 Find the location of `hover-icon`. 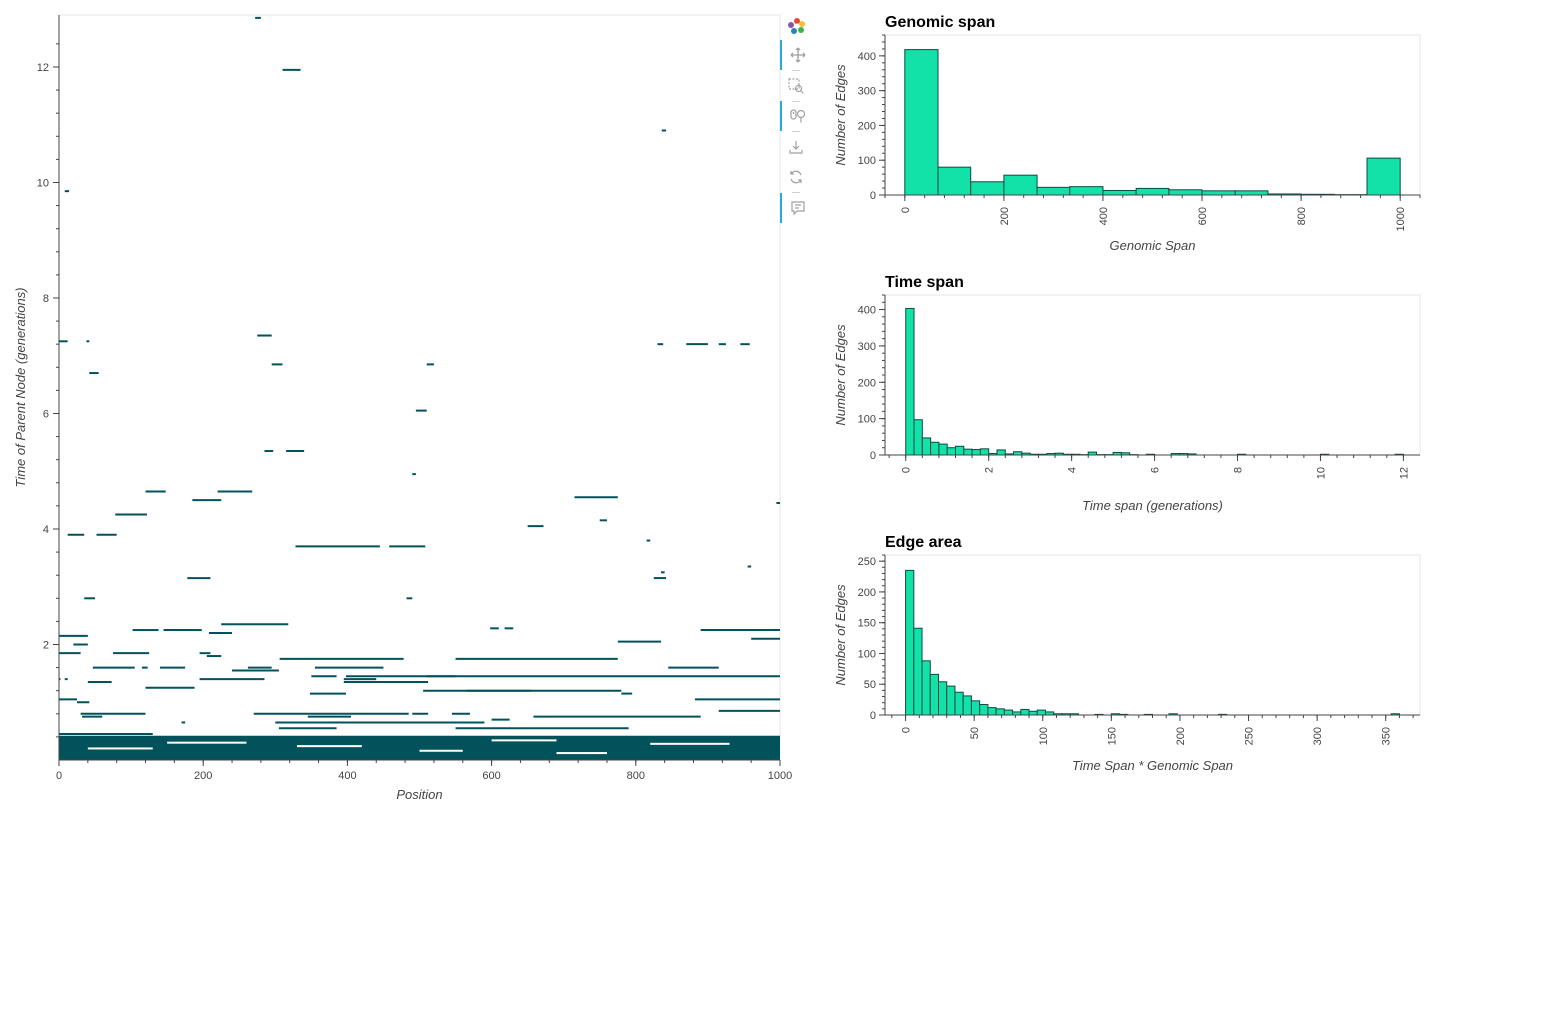

hover-icon is located at coordinates (796, 208).